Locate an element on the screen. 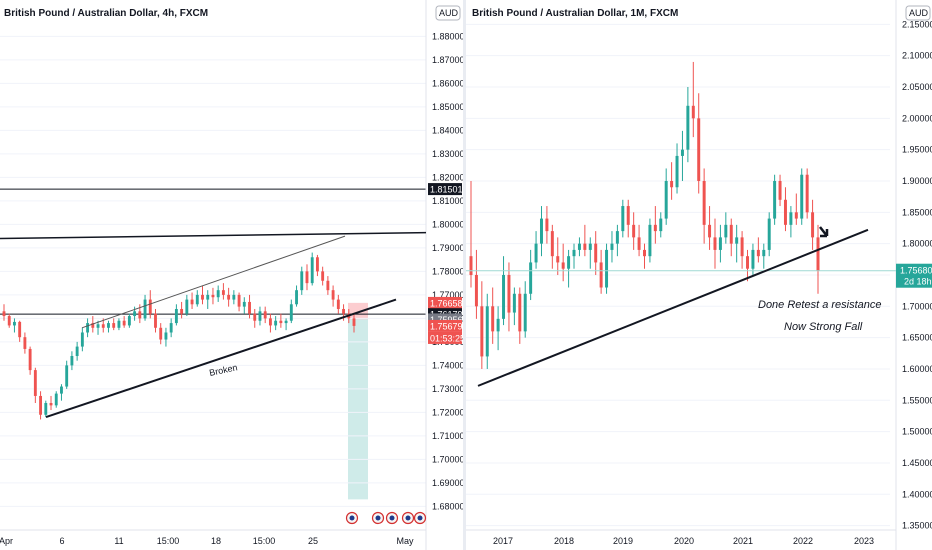 The height and width of the screenshot is (550, 932). x-tick-label: 2017 is located at coordinates (503, 541).